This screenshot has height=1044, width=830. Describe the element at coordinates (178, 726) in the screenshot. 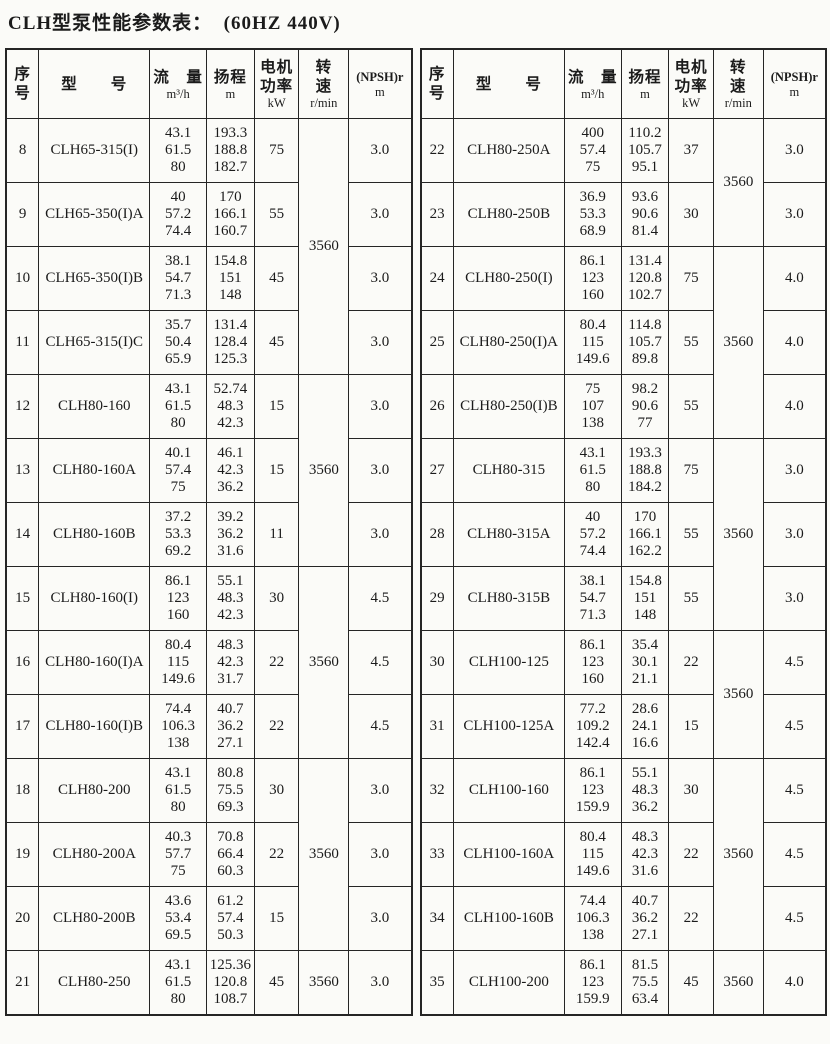

I see `flow-cell: 74.4 106.3 138` at that location.